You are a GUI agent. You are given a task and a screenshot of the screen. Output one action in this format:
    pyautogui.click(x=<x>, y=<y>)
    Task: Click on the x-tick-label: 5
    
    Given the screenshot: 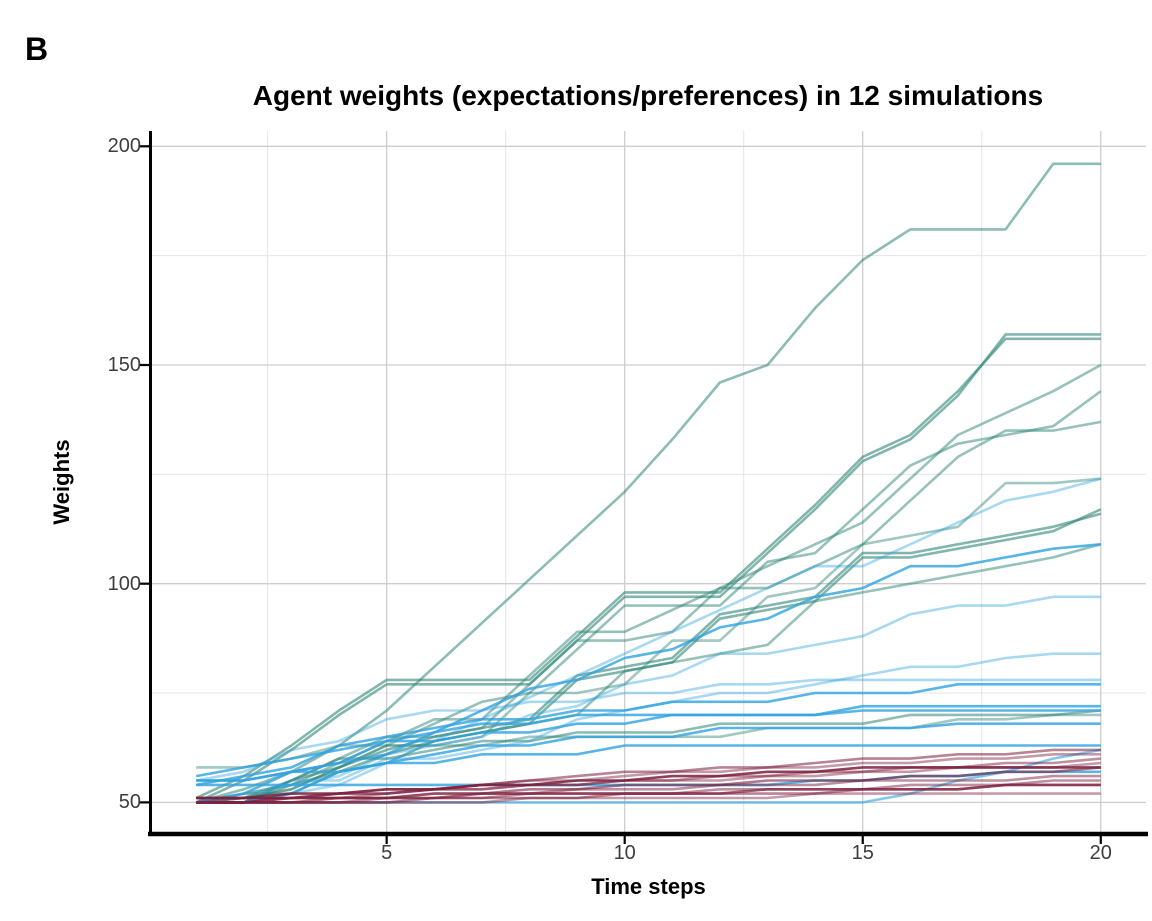 What is the action you would take?
    pyautogui.click(x=387, y=853)
    